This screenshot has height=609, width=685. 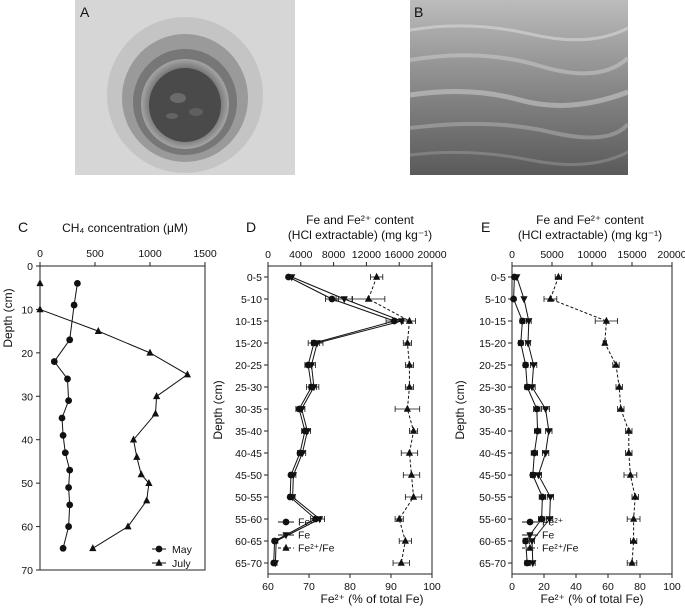 What do you see at coordinates (27, 310) in the screenshot?
I see `chart-c-y-tick-label: 10` at bounding box center [27, 310].